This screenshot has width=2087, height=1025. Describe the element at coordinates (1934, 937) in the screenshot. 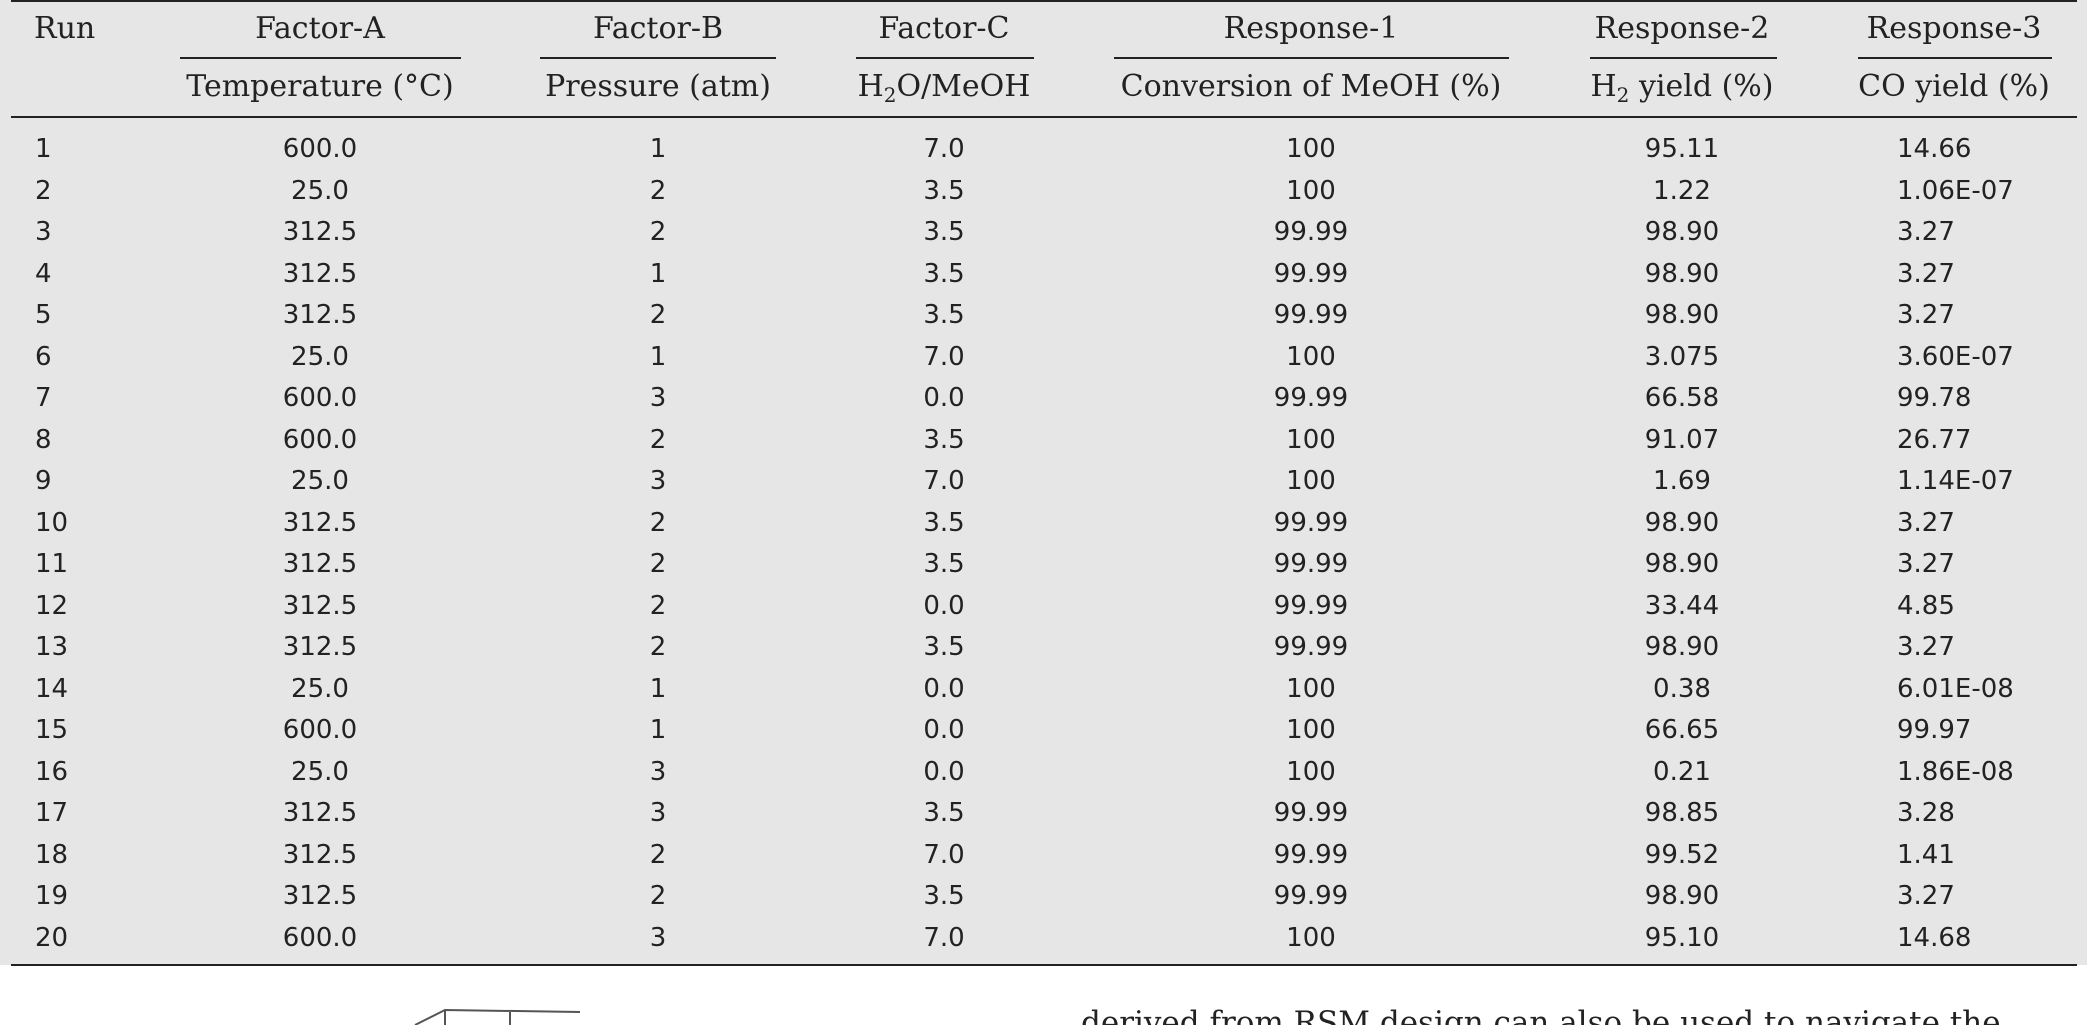

I see `cell: 14.68` at that location.